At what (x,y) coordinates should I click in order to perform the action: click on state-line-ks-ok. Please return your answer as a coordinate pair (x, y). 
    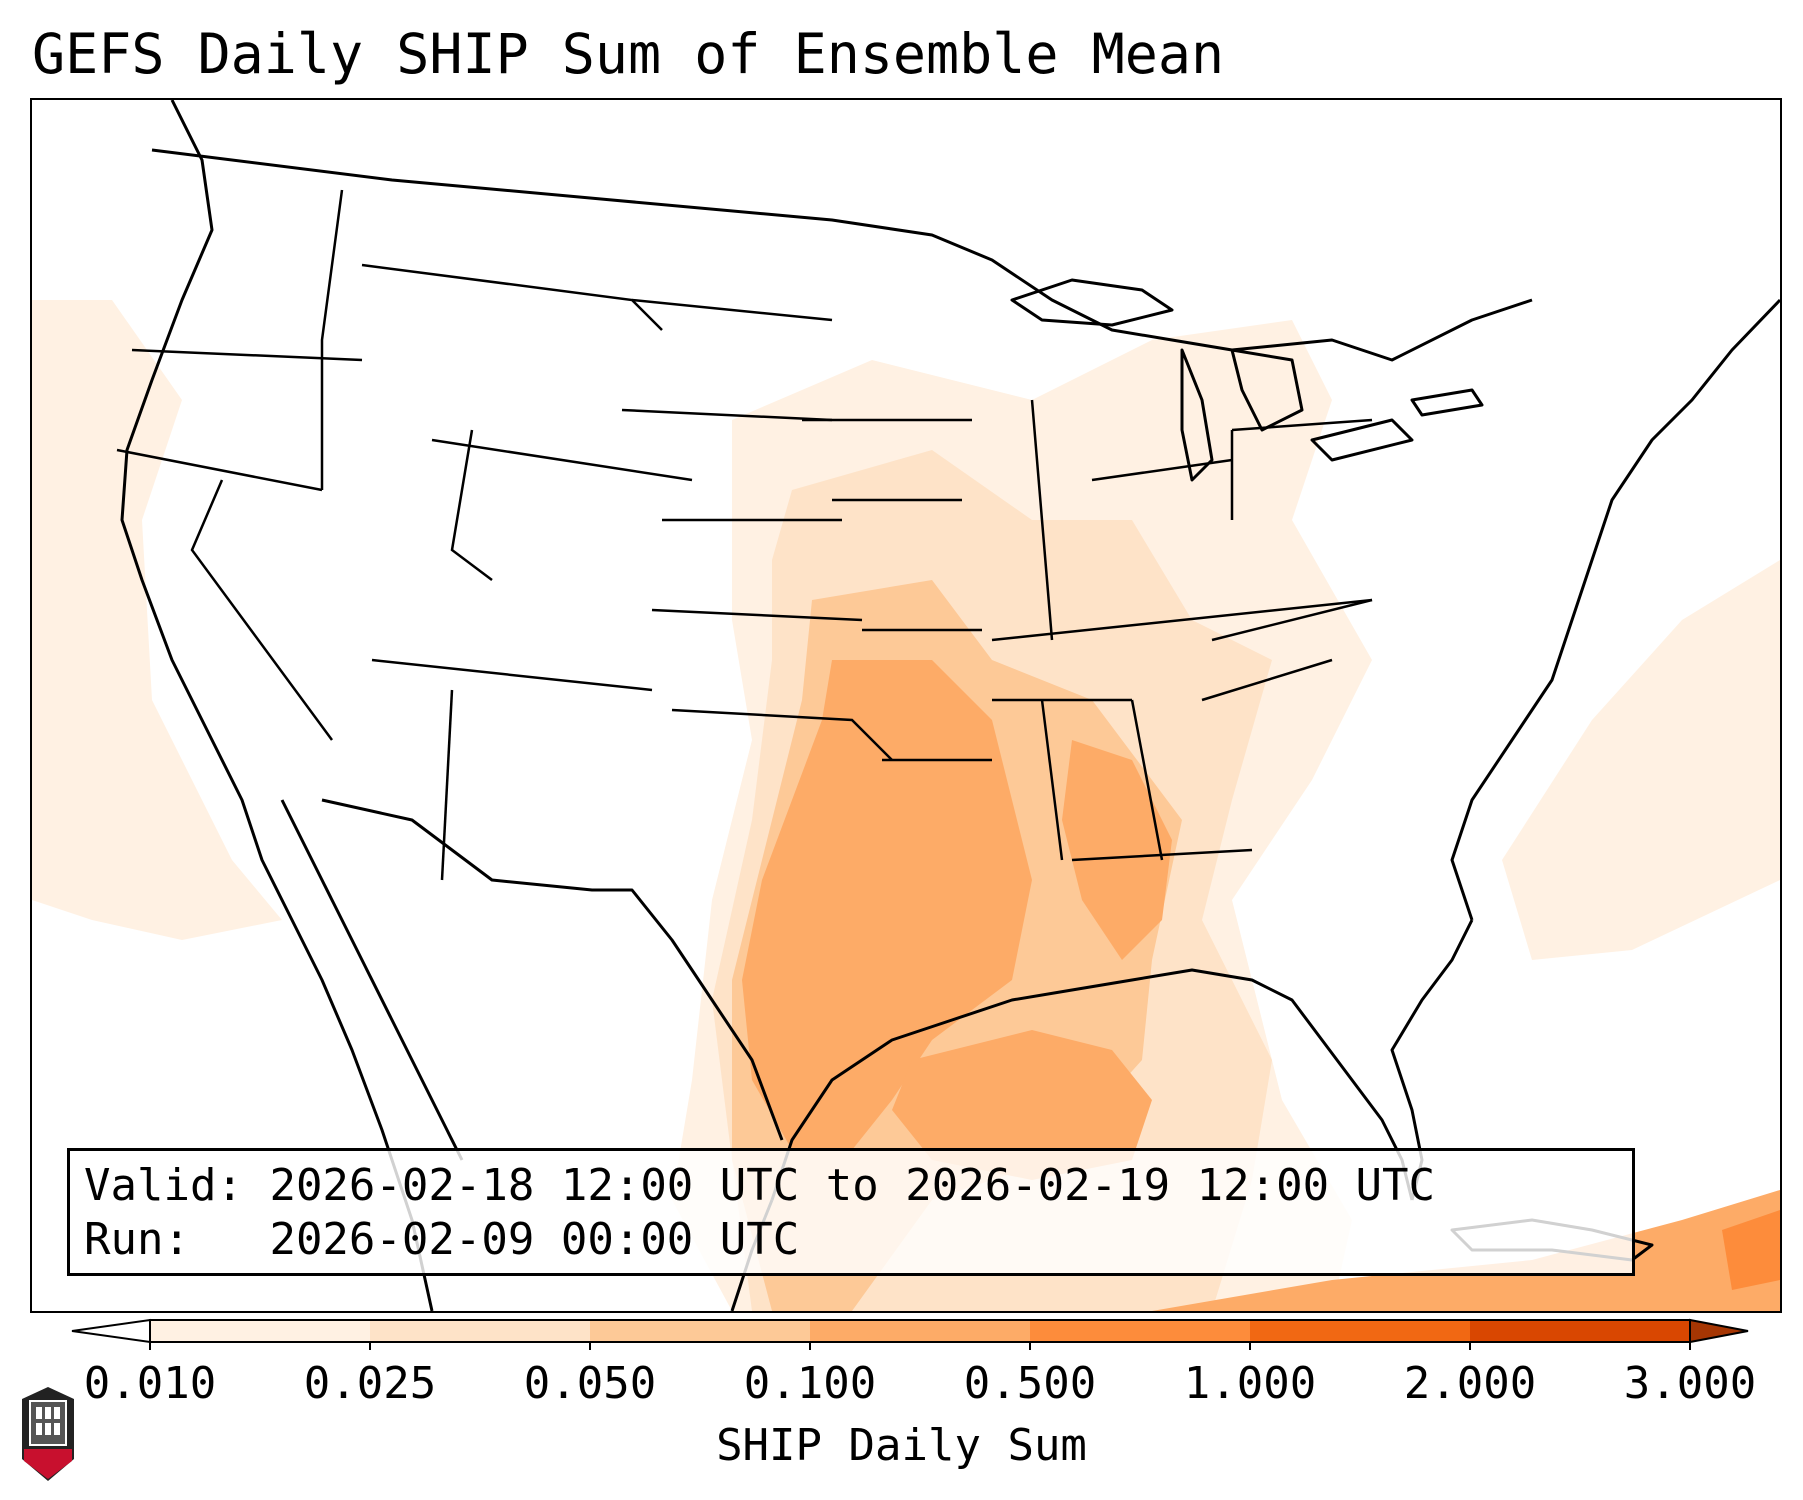
    Looking at the image, I should click on (757, 615).